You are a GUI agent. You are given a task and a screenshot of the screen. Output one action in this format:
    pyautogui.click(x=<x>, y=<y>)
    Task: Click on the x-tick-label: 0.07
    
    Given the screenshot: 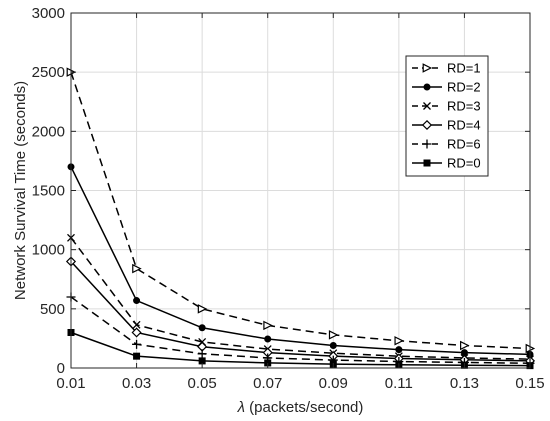 What is the action you would take?
    pyautogui.click(x=267, y=383)
    